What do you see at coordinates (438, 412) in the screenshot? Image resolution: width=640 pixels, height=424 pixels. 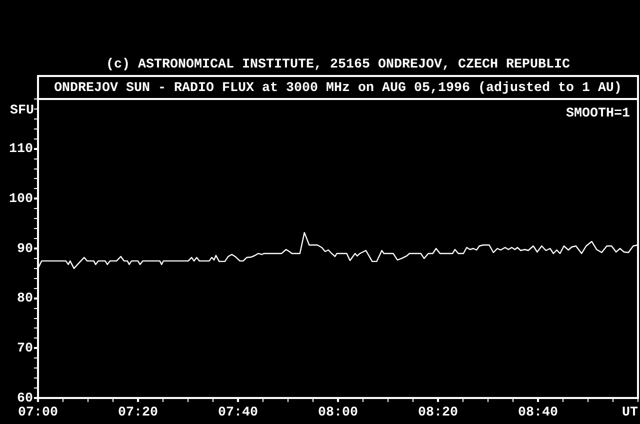 I see `x-tick-label: 08:20` at bounding box center [438, 412].